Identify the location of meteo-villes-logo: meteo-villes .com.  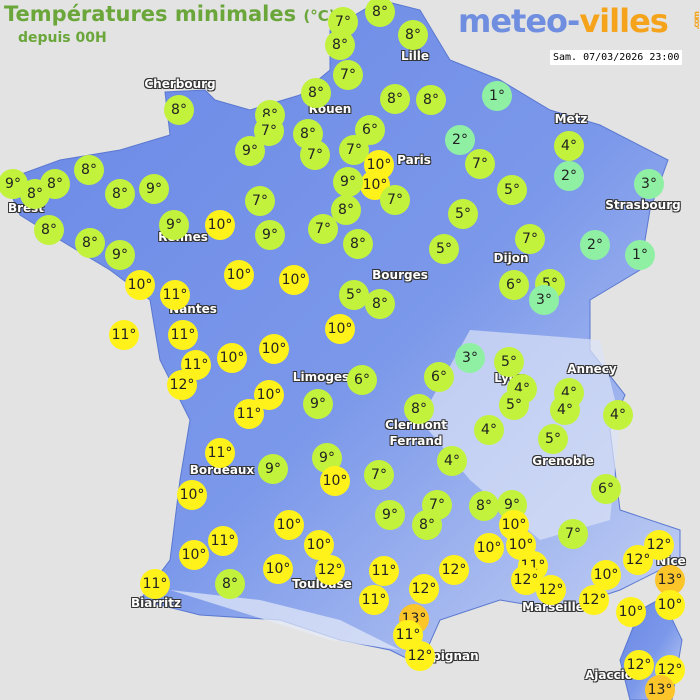
(579, 21).